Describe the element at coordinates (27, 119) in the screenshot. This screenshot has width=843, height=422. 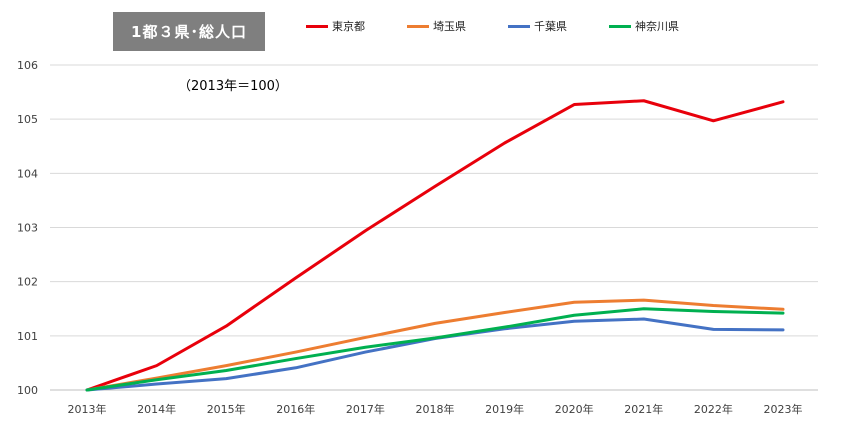
I see `y-tick-label: 105` at that location.